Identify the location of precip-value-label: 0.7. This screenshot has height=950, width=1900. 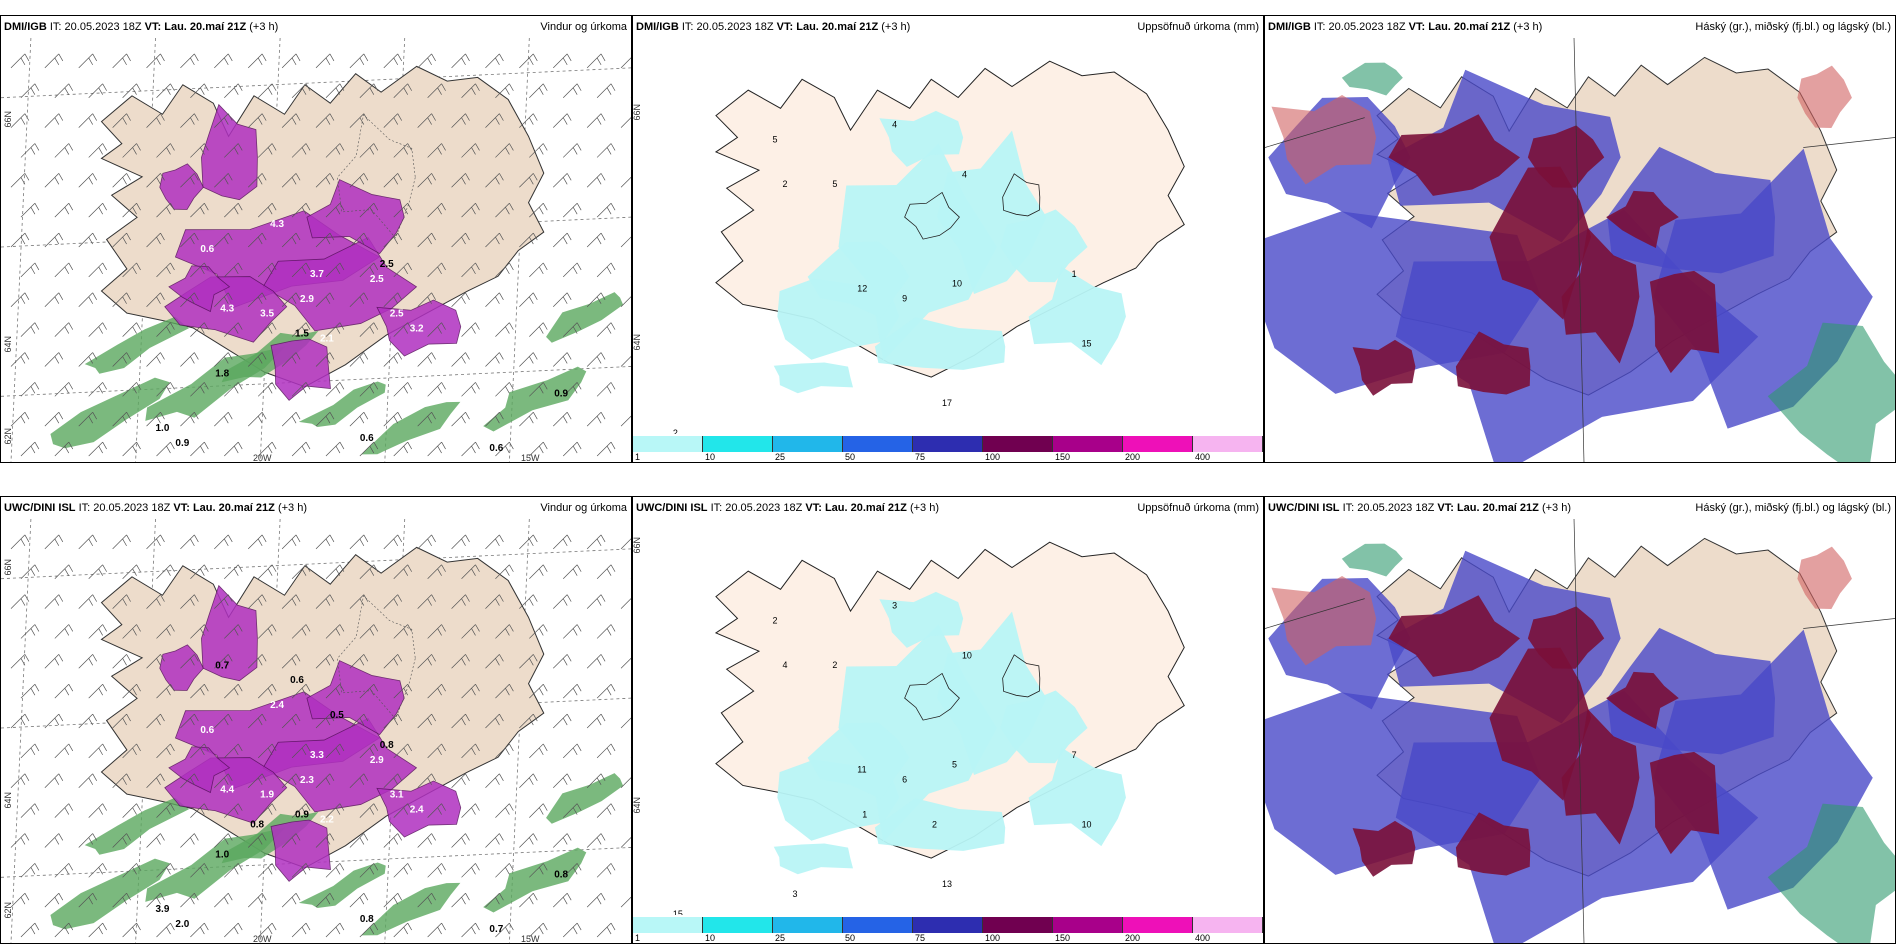
(222, 665).